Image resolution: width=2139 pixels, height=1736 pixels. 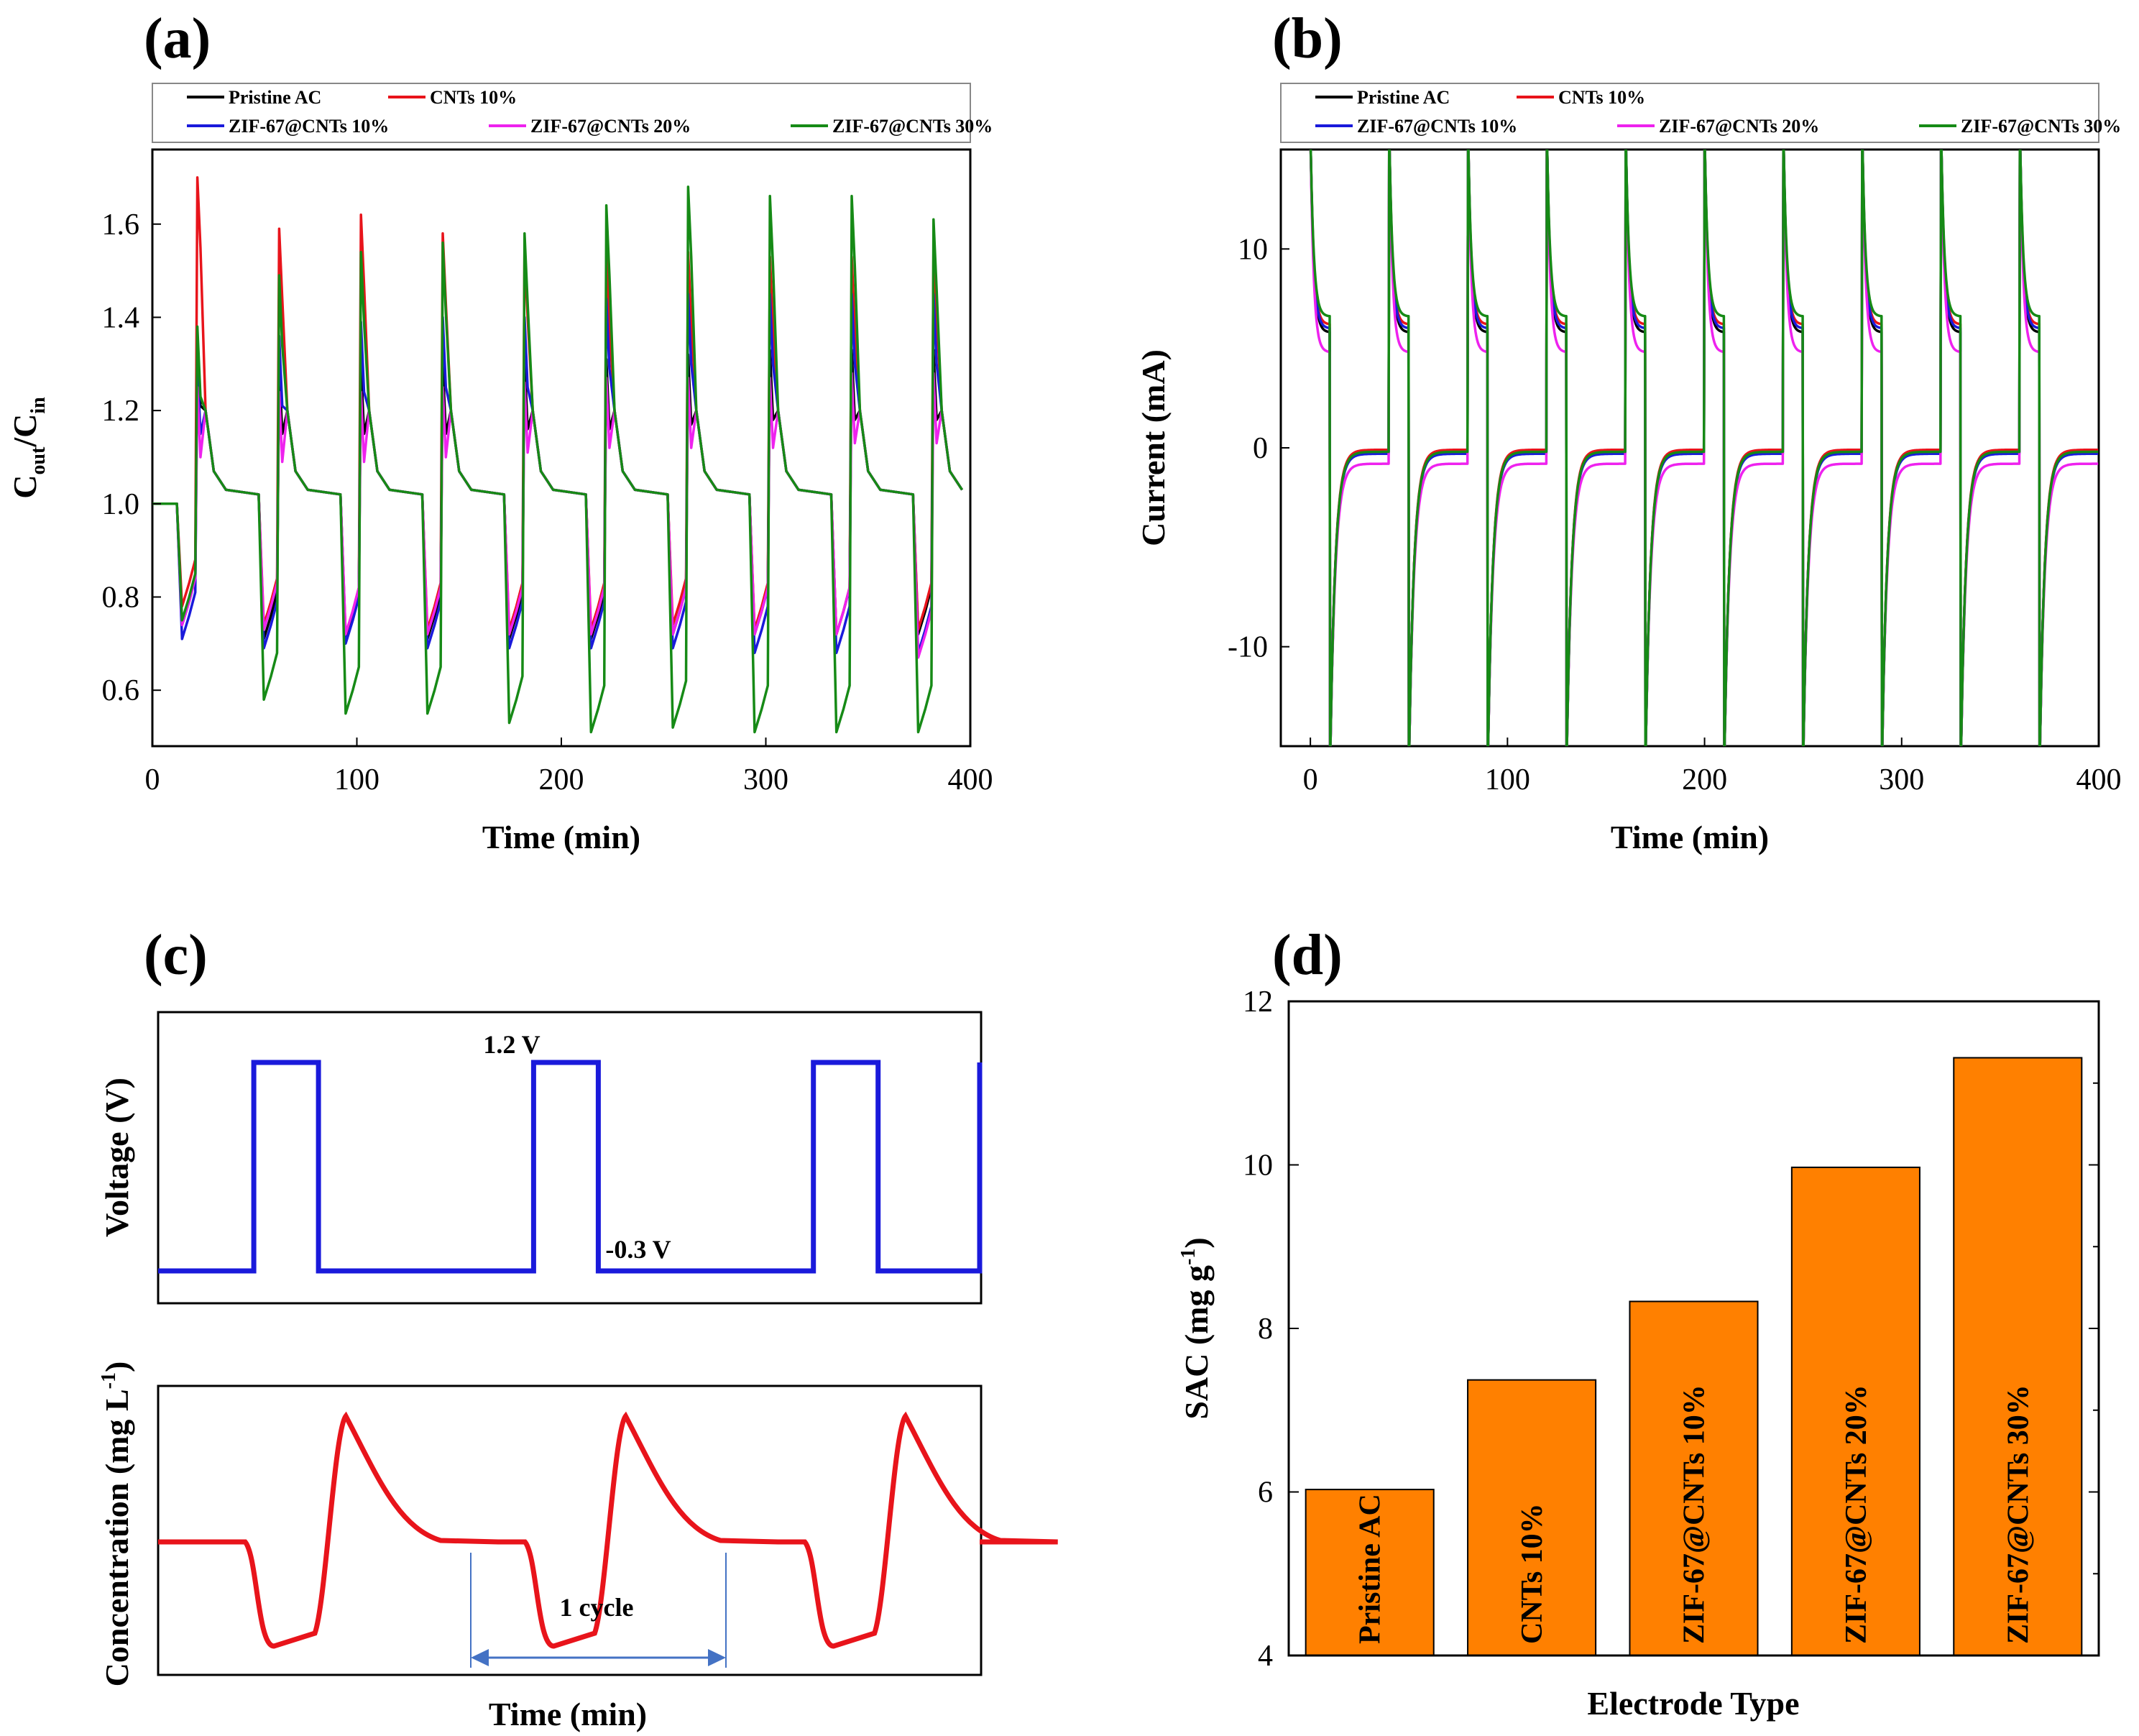 I want to click on panel-d-letter: (d), so click(x=1307, y=955).